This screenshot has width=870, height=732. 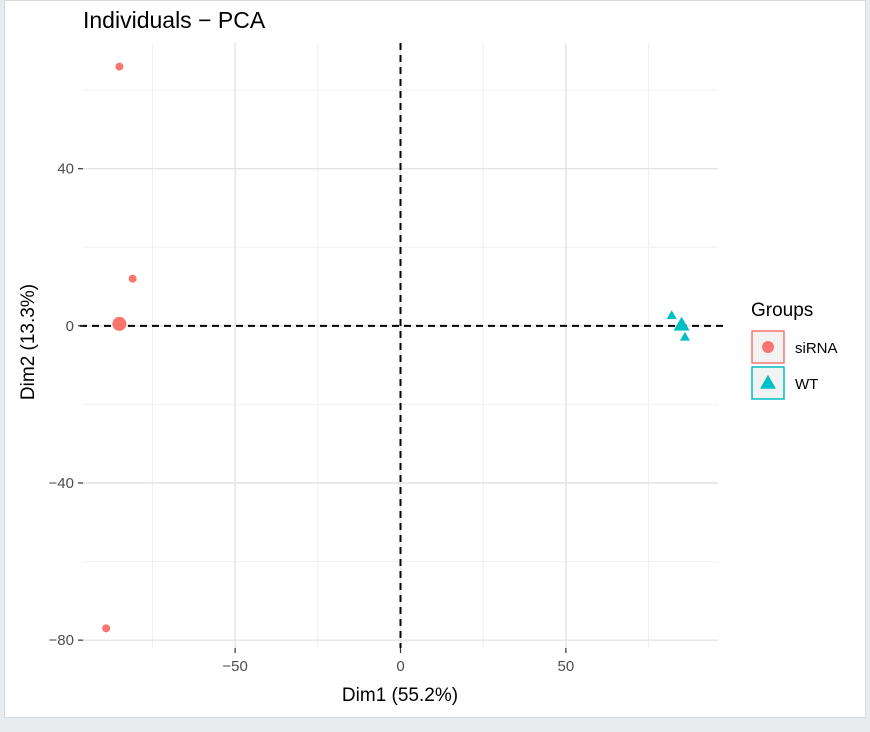 I want to click on y-tick-label: −40, so click(x=61, y=483).